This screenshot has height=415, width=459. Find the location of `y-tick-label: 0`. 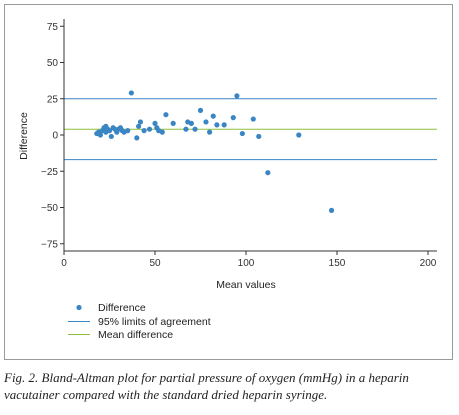

y-tick-label: 0 is located at coordinates (55, 136).